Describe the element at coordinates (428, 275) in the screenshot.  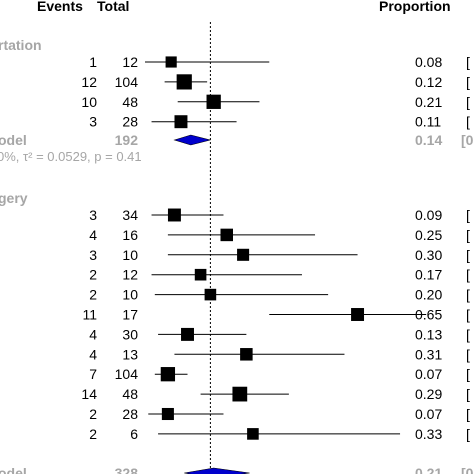
I see `proportion-value: 0.17` at that location.